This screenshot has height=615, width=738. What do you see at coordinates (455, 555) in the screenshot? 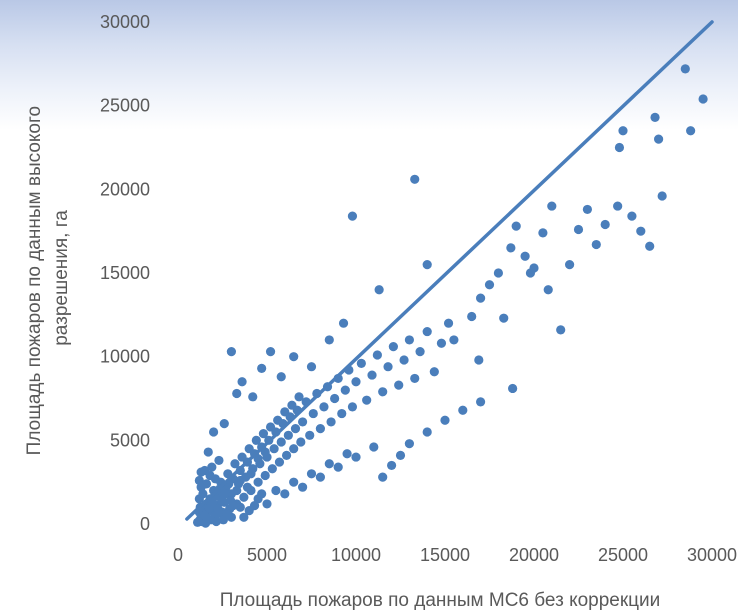
I see `x-axis-ticks: 0 5000 10000 15000 20000 25000 30000` at bounding box center [455, 555].